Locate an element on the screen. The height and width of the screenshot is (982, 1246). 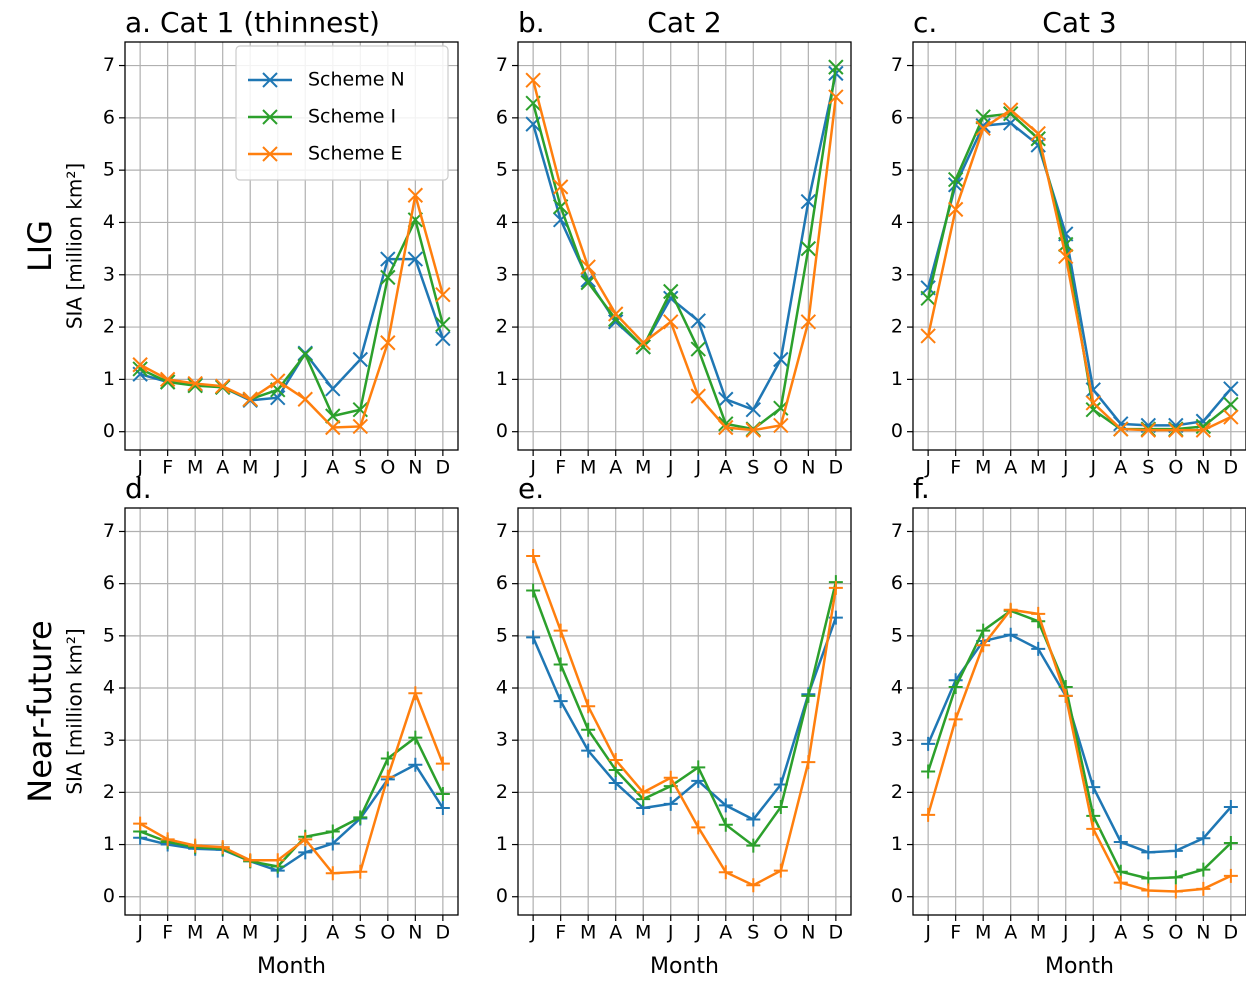
x-tick-label: N is located at coordinates (808, 933).